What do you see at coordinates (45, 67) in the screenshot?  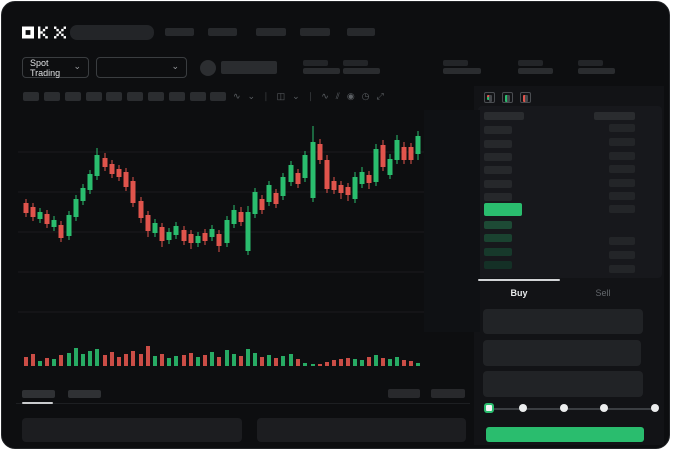 I see `market-type-label: Spot Trading` at bounding box center [45, 67].